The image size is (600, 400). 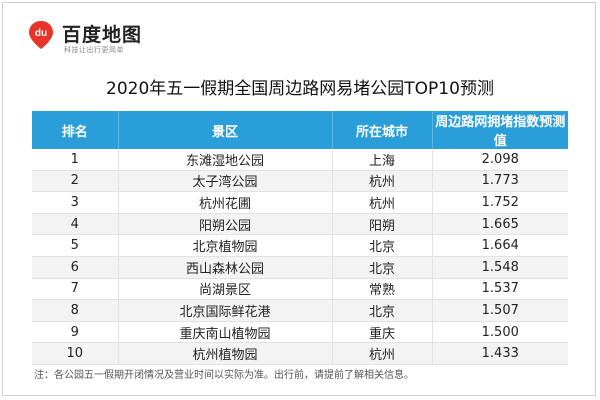 I want to click on table-row: 10 杭州植物园 杭州 1.433, so click(x=300, y=353).